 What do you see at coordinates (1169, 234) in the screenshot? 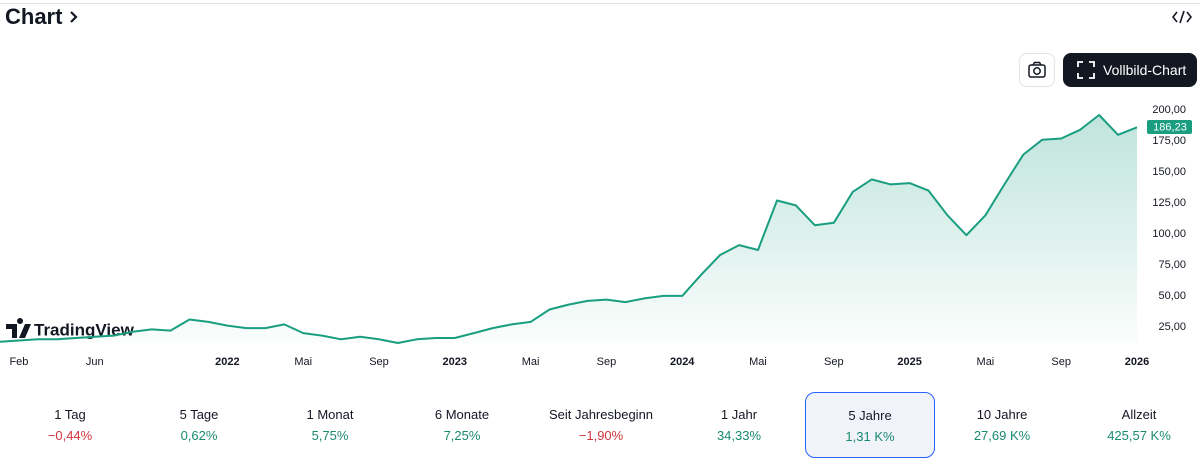
I see `y-tick-label: 100,00` at bounding box center [1169, 234].